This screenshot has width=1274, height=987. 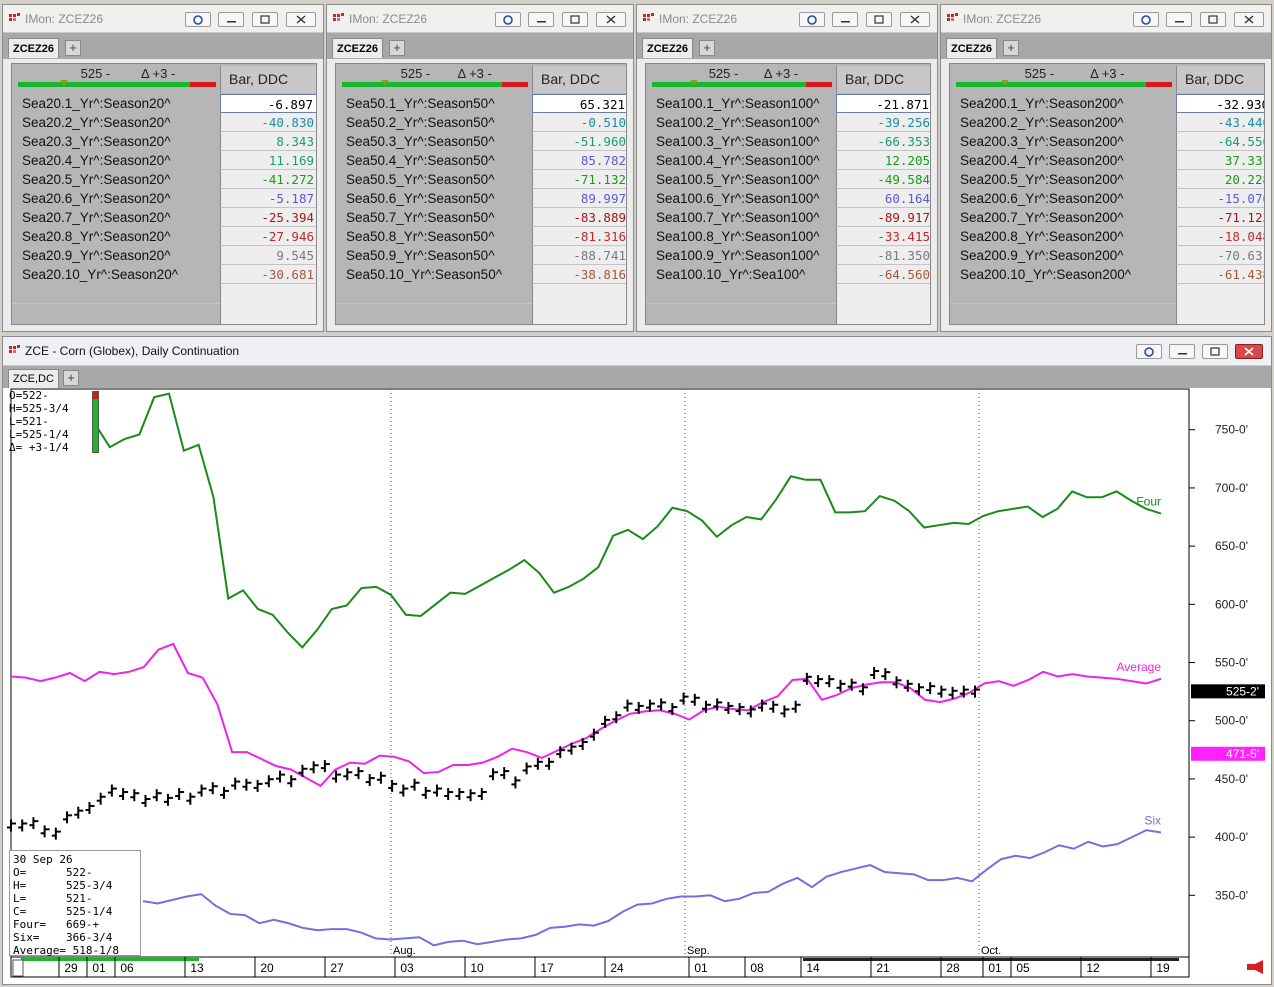 I want to click on row-value: -89.917, so click(x=883, y=217).